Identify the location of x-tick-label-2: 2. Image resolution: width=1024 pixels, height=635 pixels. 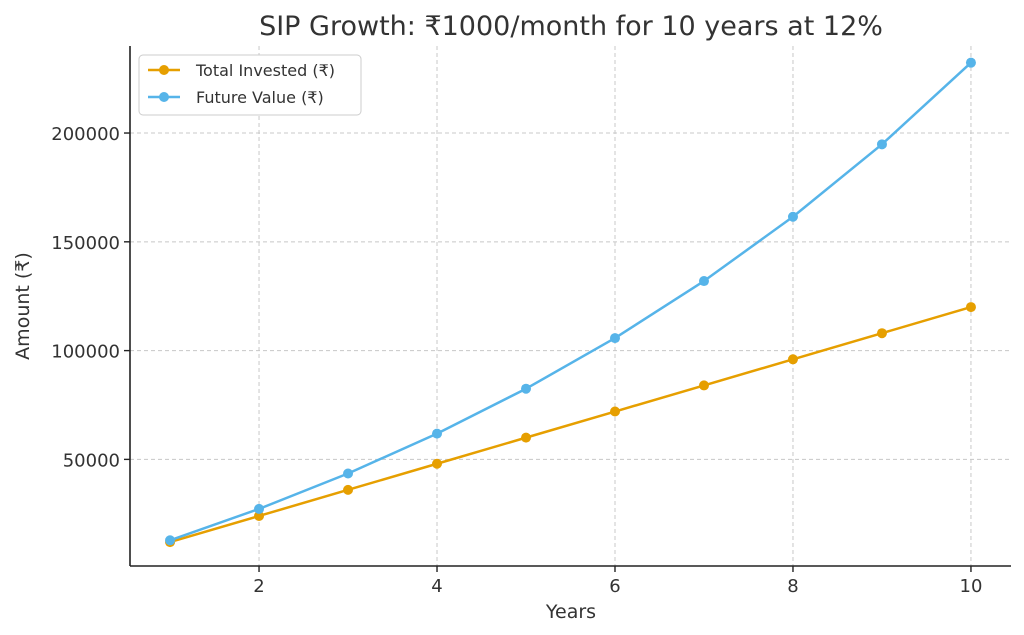
(258, 586).